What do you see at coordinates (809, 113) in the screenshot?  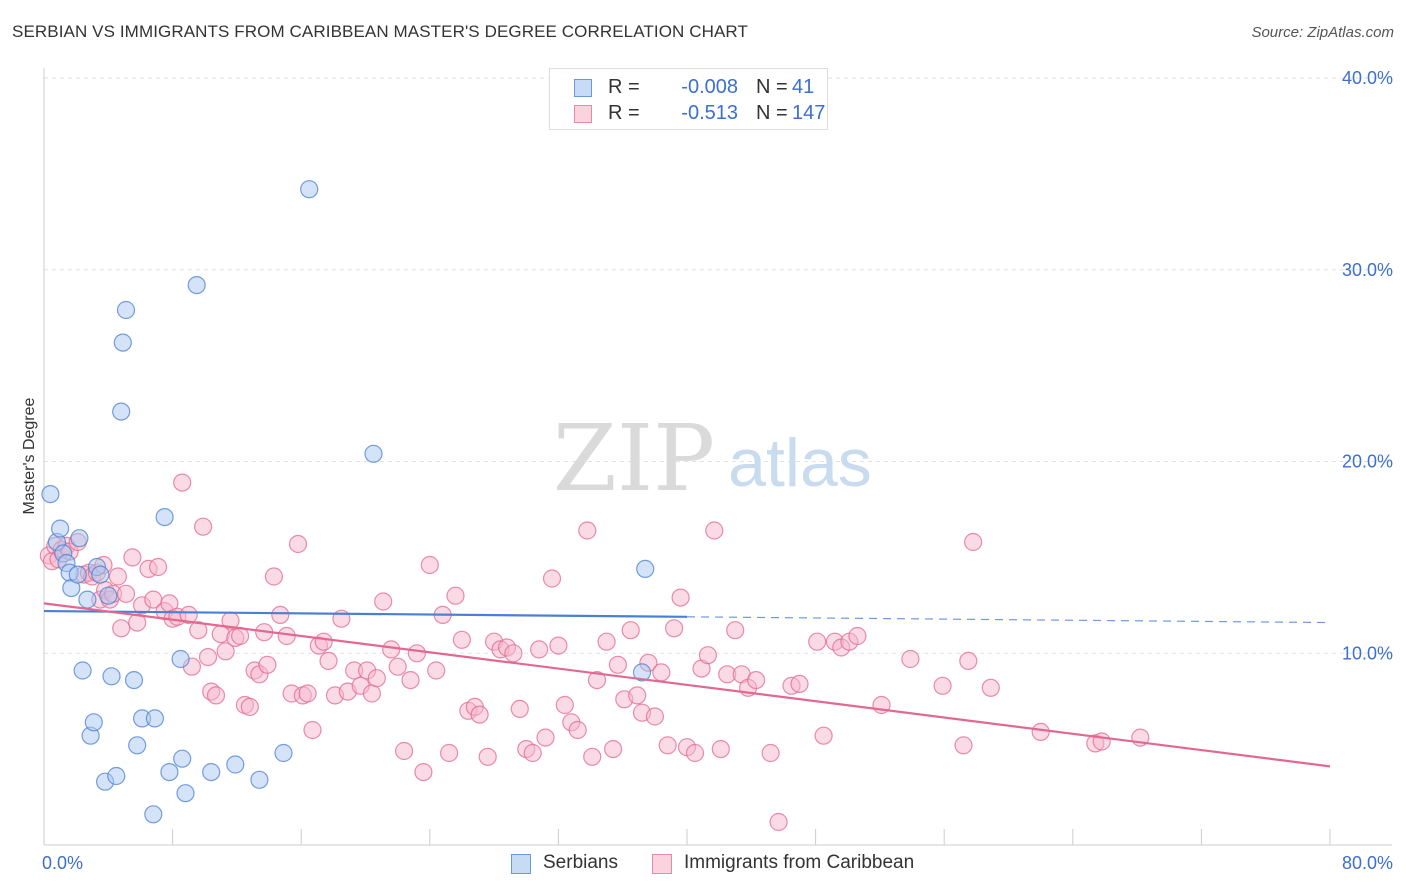 I see `legend-n-value: 147` at bounding box center [809, 113].